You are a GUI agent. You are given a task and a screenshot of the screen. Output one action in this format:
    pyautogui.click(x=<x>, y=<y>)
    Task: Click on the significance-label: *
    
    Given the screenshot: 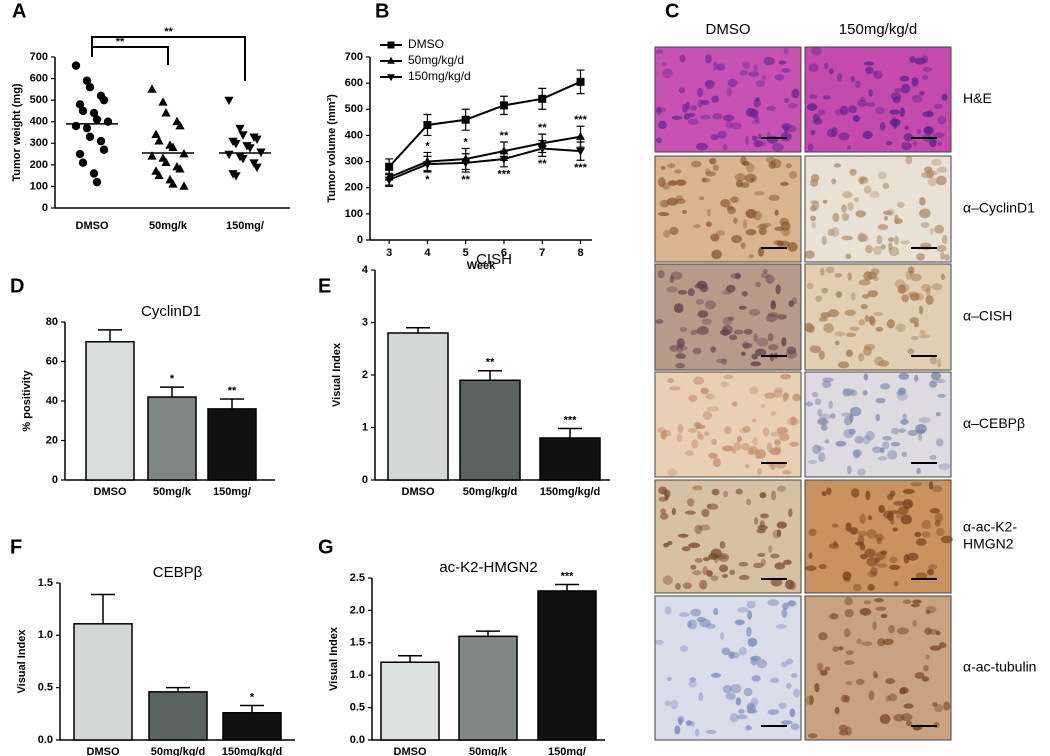 What is the action you would take?
    pyautogui.click(x=252, y=697)
    